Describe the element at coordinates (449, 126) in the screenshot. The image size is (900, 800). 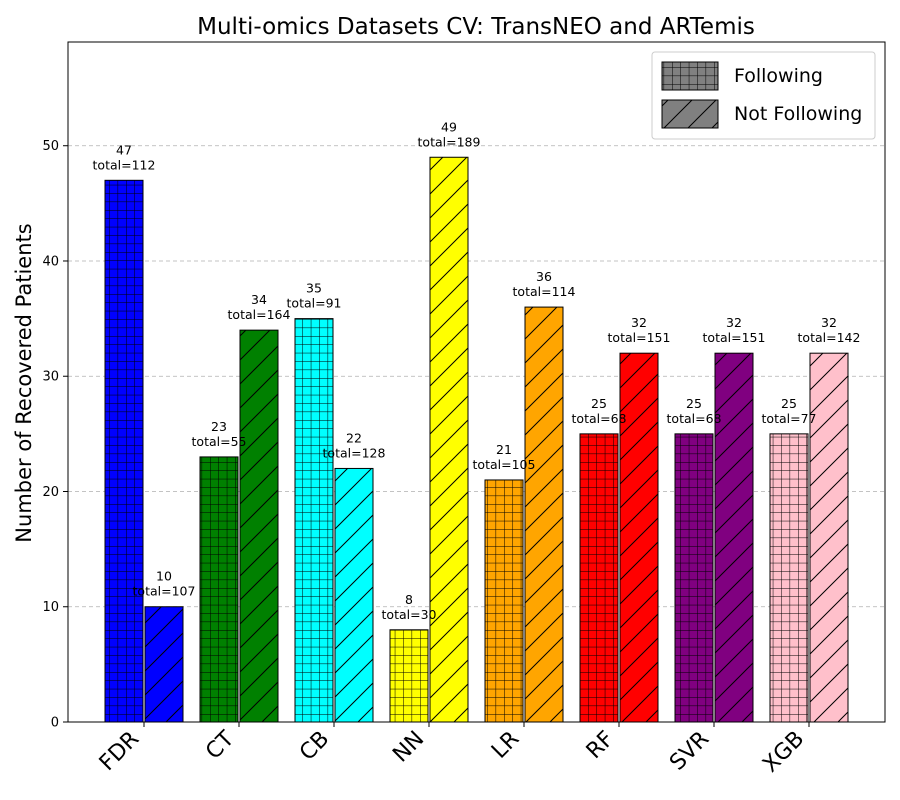
I see `data-label-value: 49` at that location.